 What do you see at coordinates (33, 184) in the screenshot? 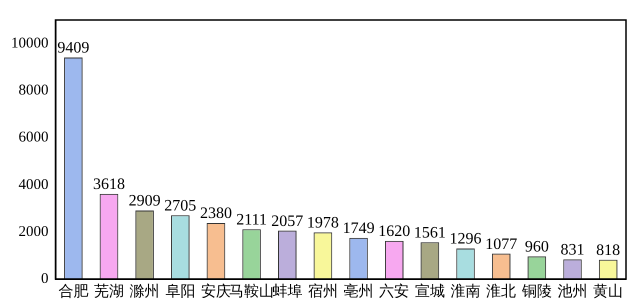
I see `y-tick-label: 4000` at bounding box center [33, 184].